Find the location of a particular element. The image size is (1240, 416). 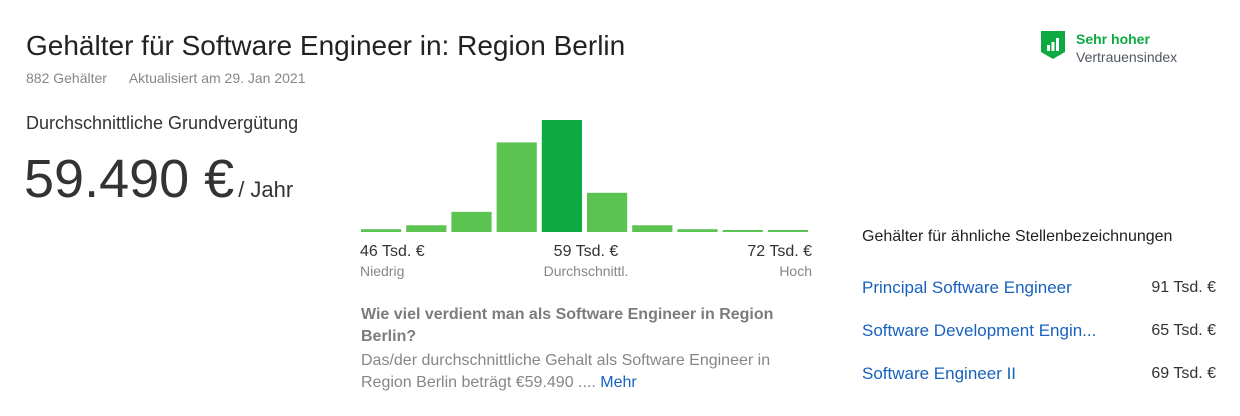

average-pay-period: / Jahr is located at coordinates (266, 189).